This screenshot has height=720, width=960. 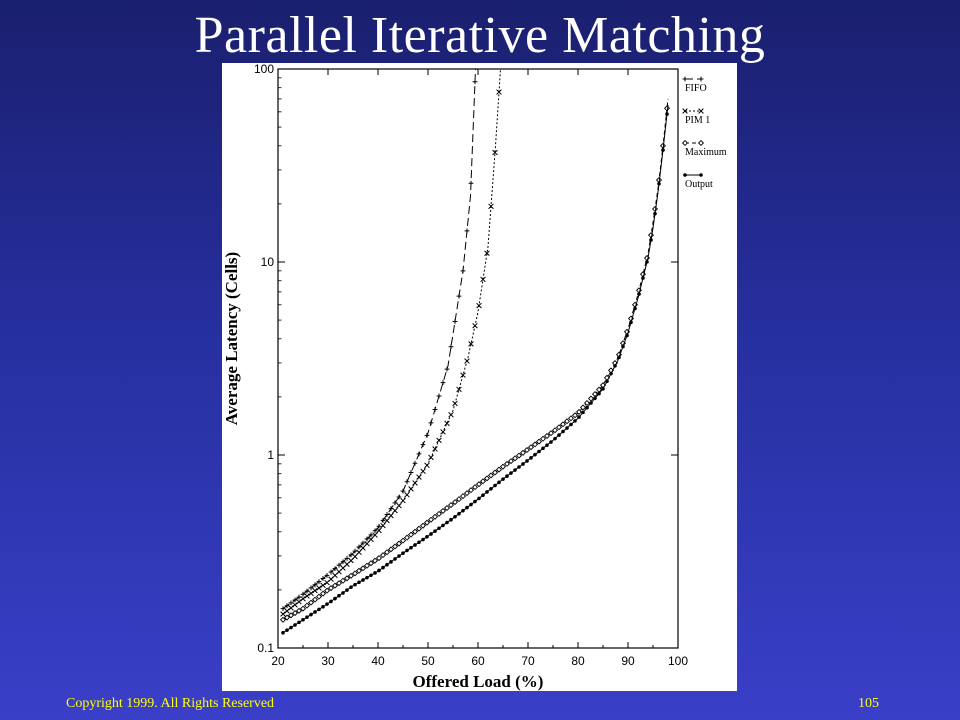 What do you see at coordinates (701, 143) in the screenshot?
I see `legend-marker-maximum` at bounding box center [701, 143].